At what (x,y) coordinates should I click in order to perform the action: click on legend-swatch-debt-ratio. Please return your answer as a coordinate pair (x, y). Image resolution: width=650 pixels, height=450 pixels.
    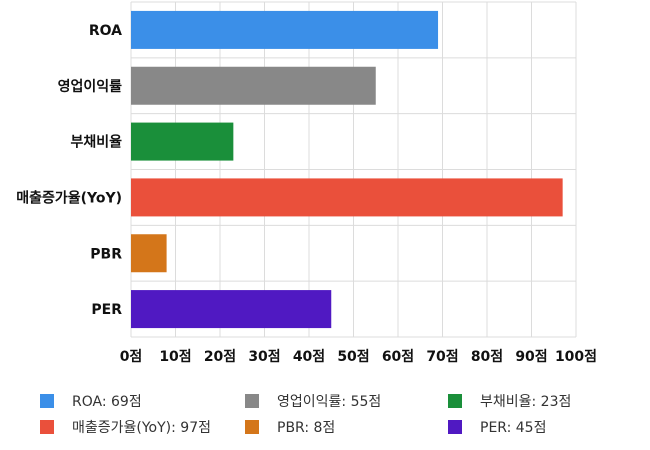
    Looking at the image, I should click on (455, 401).